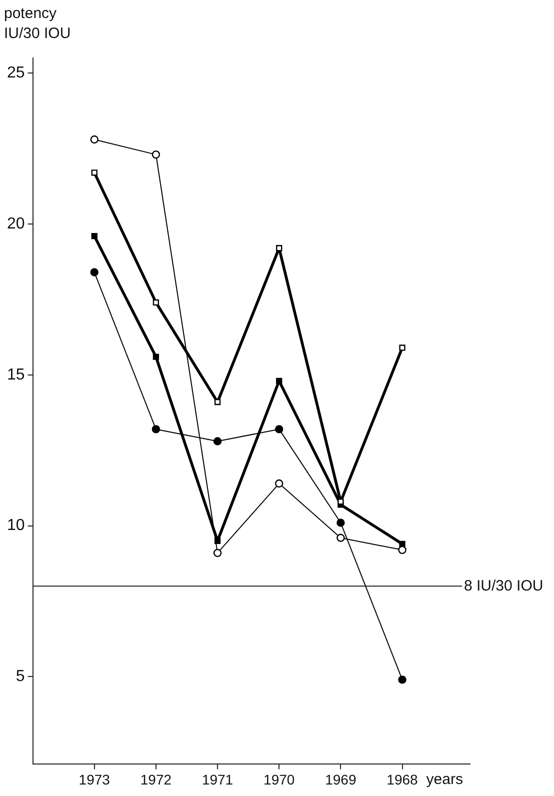 The image size is (554, 796). What do you see at coordinates (16, 375) in the screenshot?
I see `y-tick-label: 15` at bounding box center [16, 375].